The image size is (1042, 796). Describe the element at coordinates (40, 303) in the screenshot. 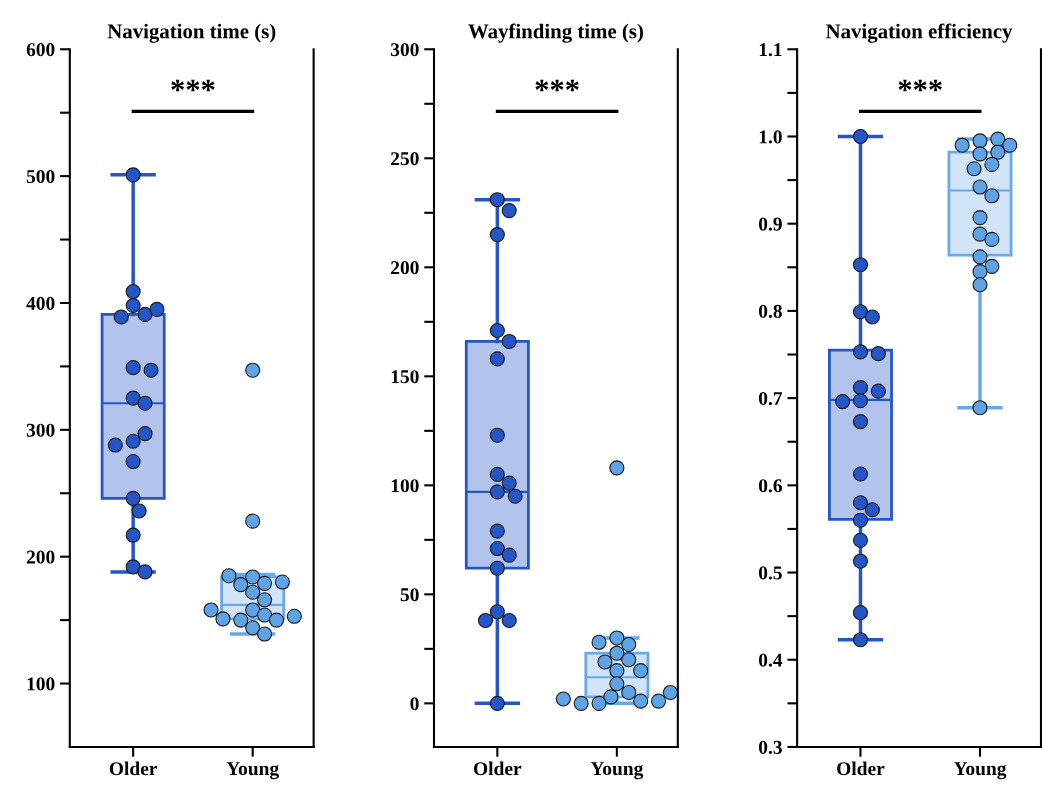

I see `y-tick-label: 400` at that location.